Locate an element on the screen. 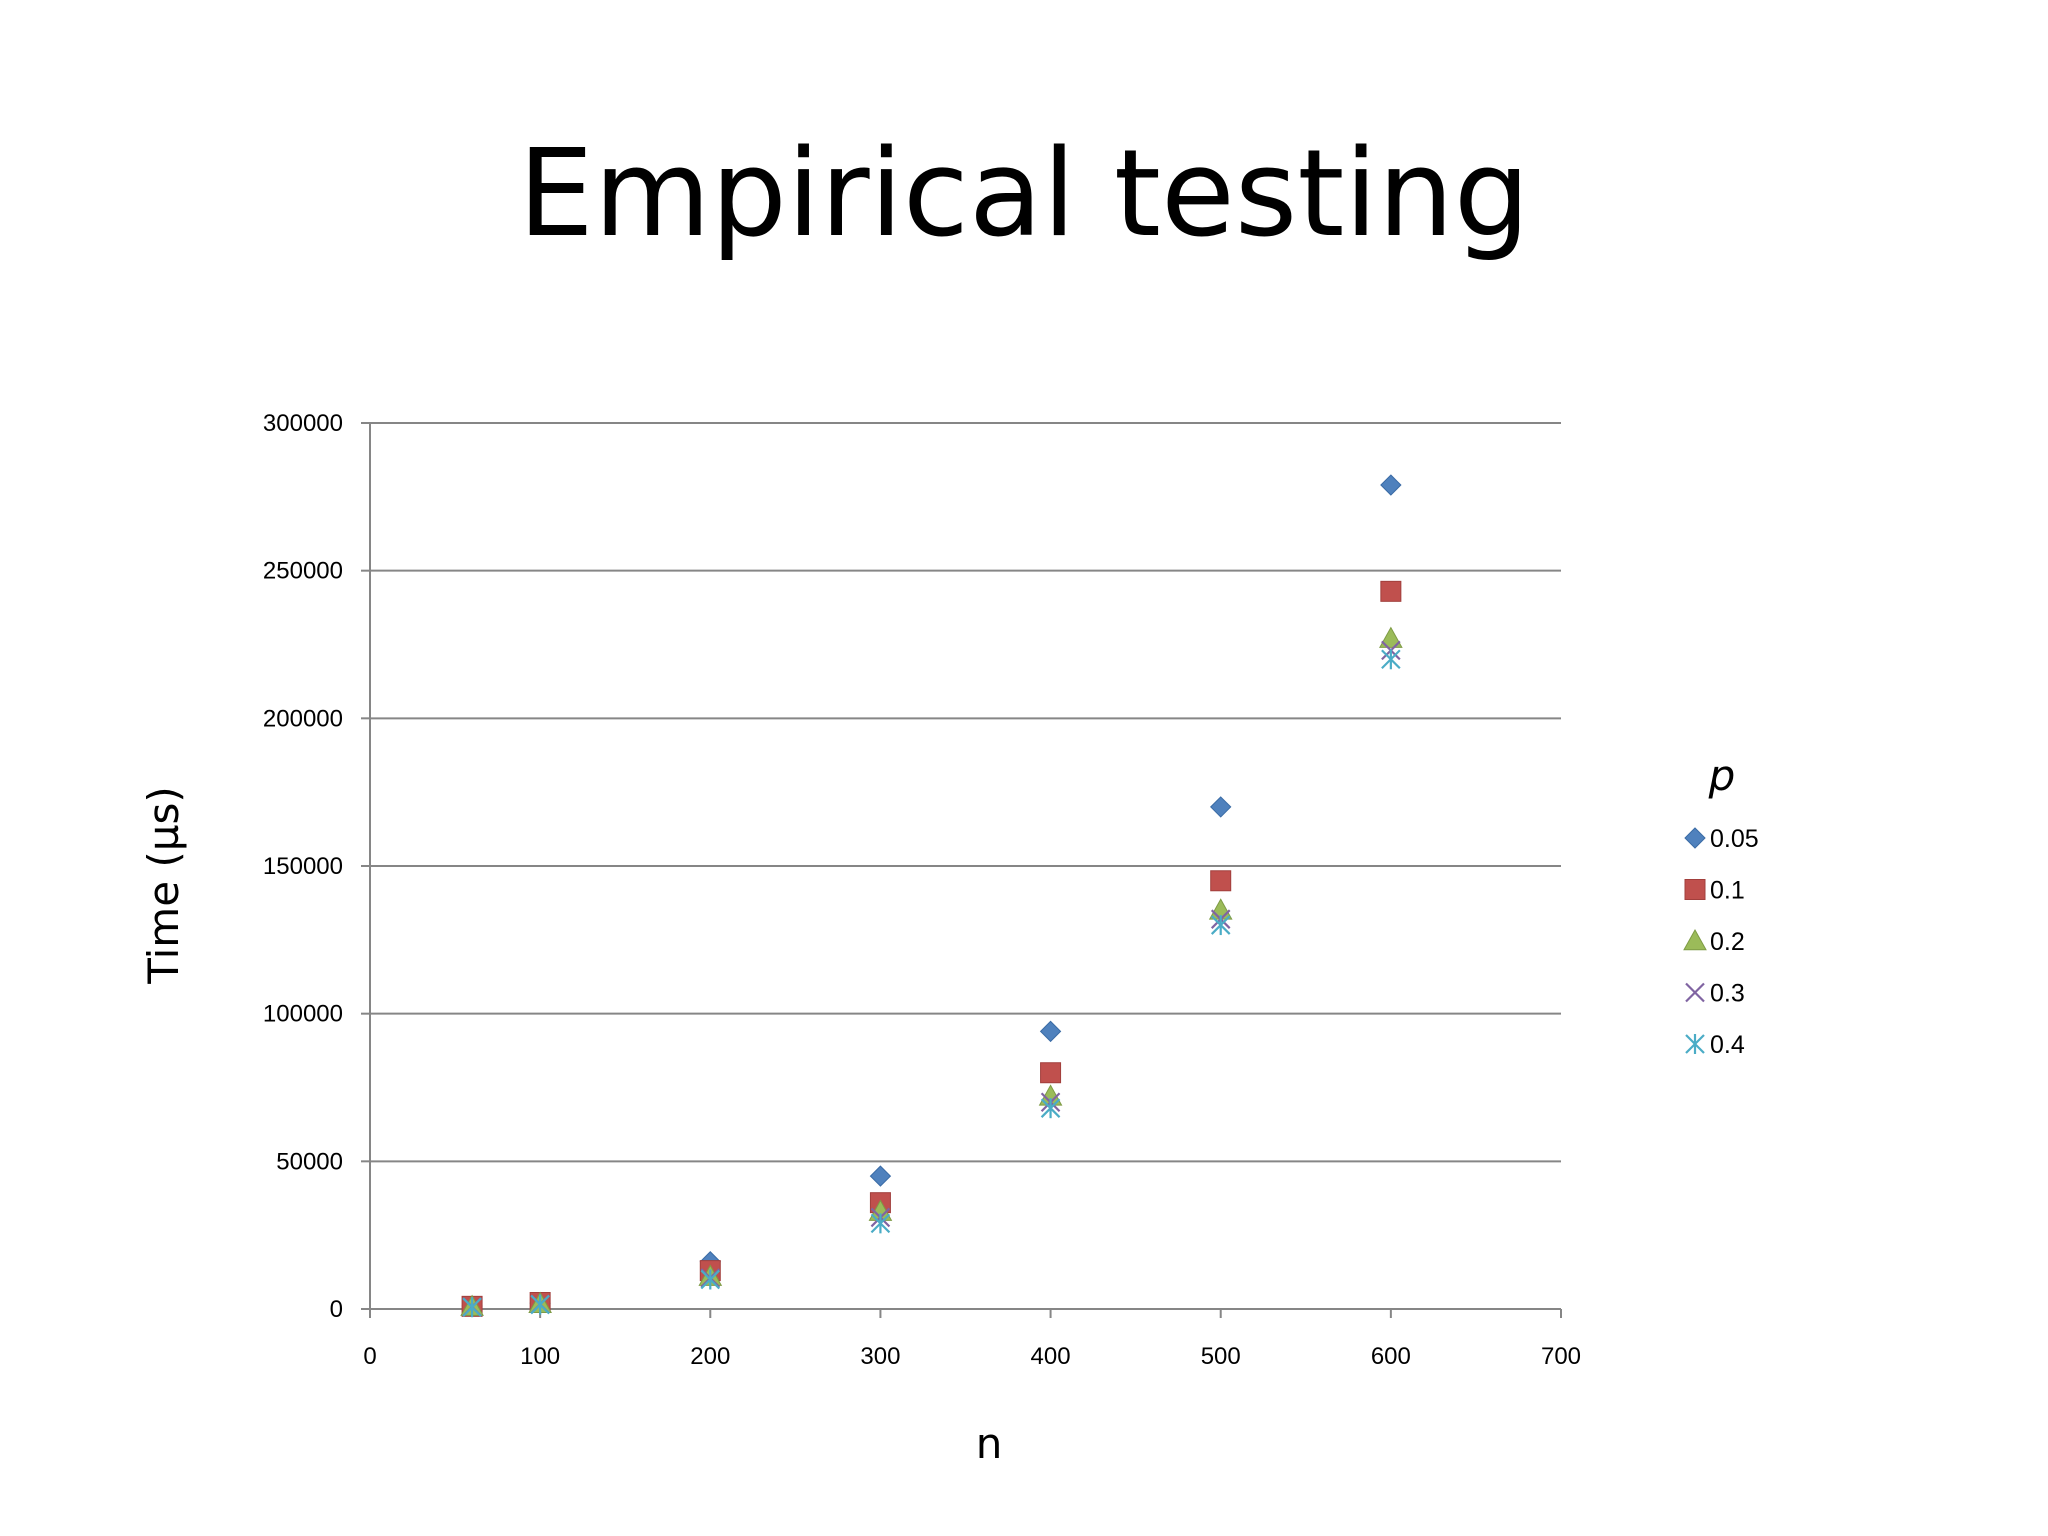 This screenshot has width=2048, height=1536. y-tick-label: 300000 is located at coordinates (303, 423).